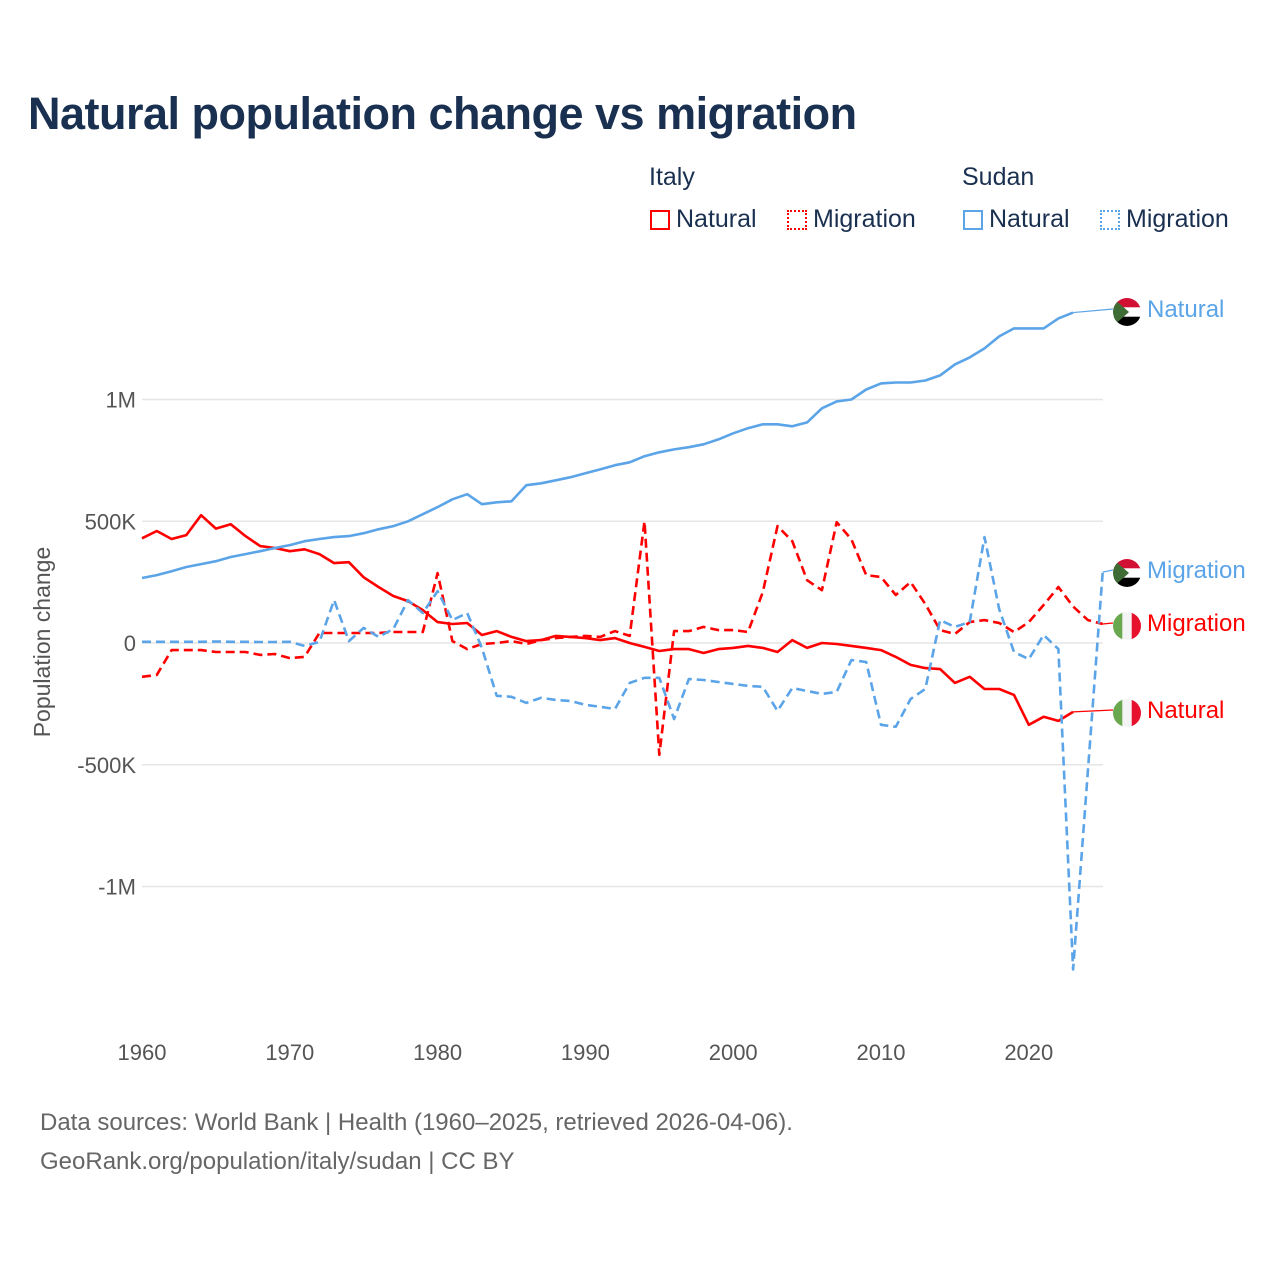  I want to click on legend-item-italy-migration: Migration, so click(851, 219).